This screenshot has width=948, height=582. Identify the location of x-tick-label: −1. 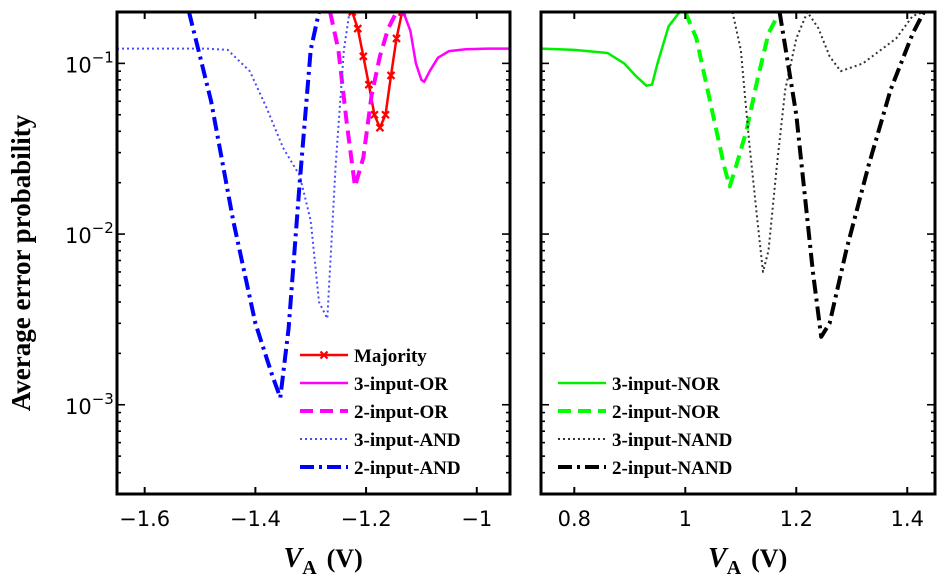
(476, 519).